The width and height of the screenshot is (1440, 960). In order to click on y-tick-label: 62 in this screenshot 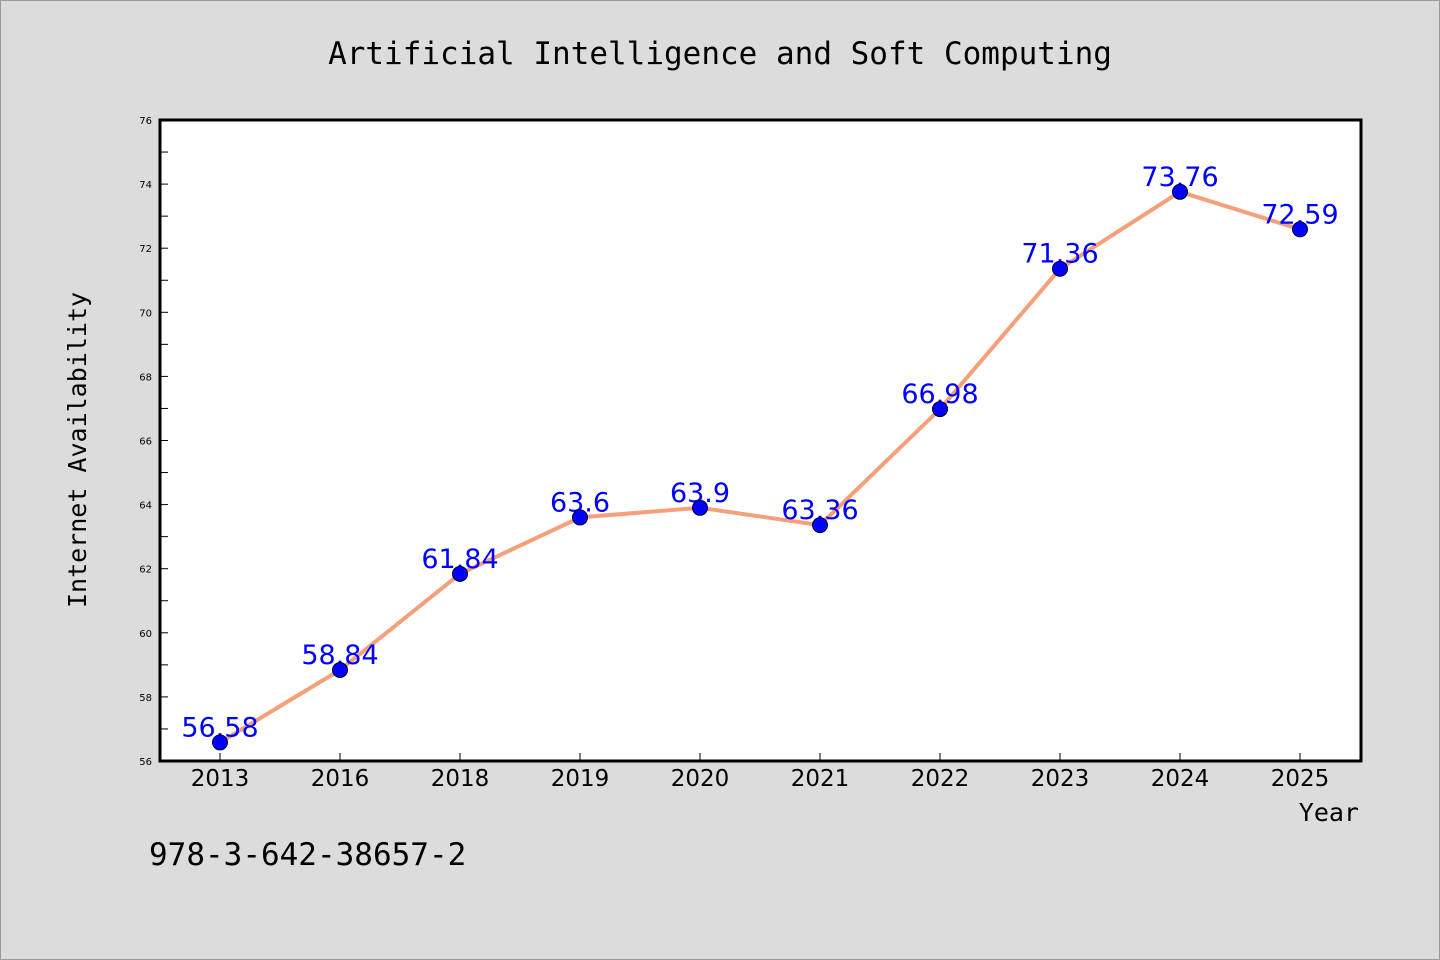, I will do `click(145, 570)`.